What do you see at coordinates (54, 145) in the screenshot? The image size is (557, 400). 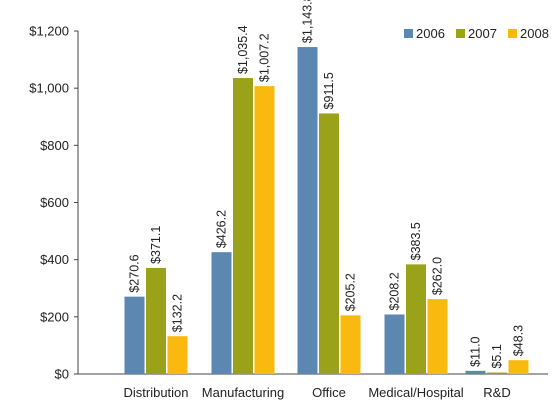 I see `y-tick-label: $800` at bounding box center [54, 145].